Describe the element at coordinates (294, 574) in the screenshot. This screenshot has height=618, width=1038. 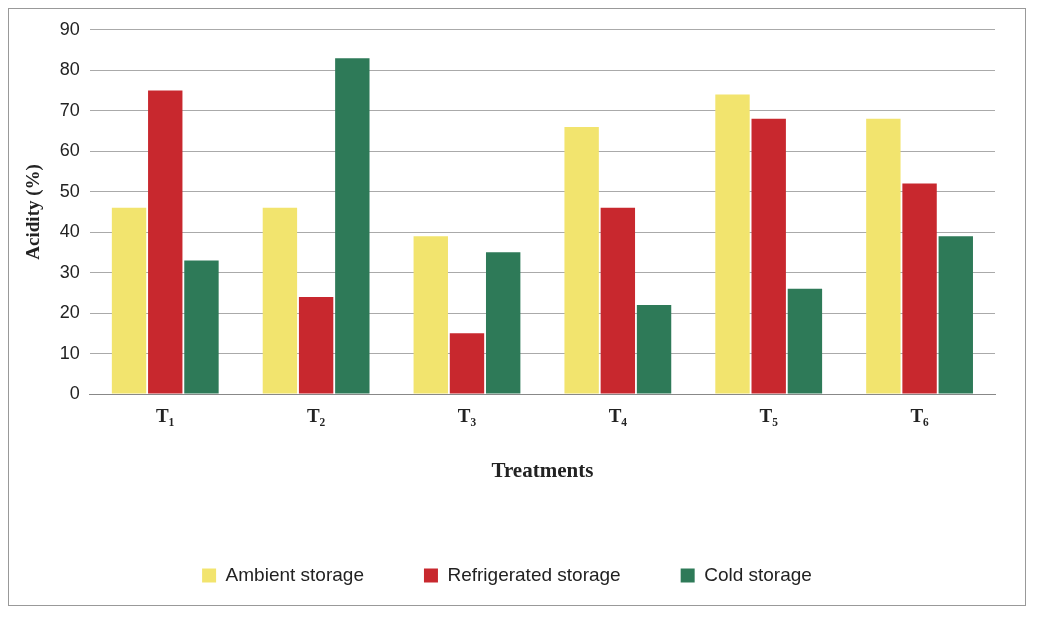
I see `legend-label: Ambient storage` at that location.